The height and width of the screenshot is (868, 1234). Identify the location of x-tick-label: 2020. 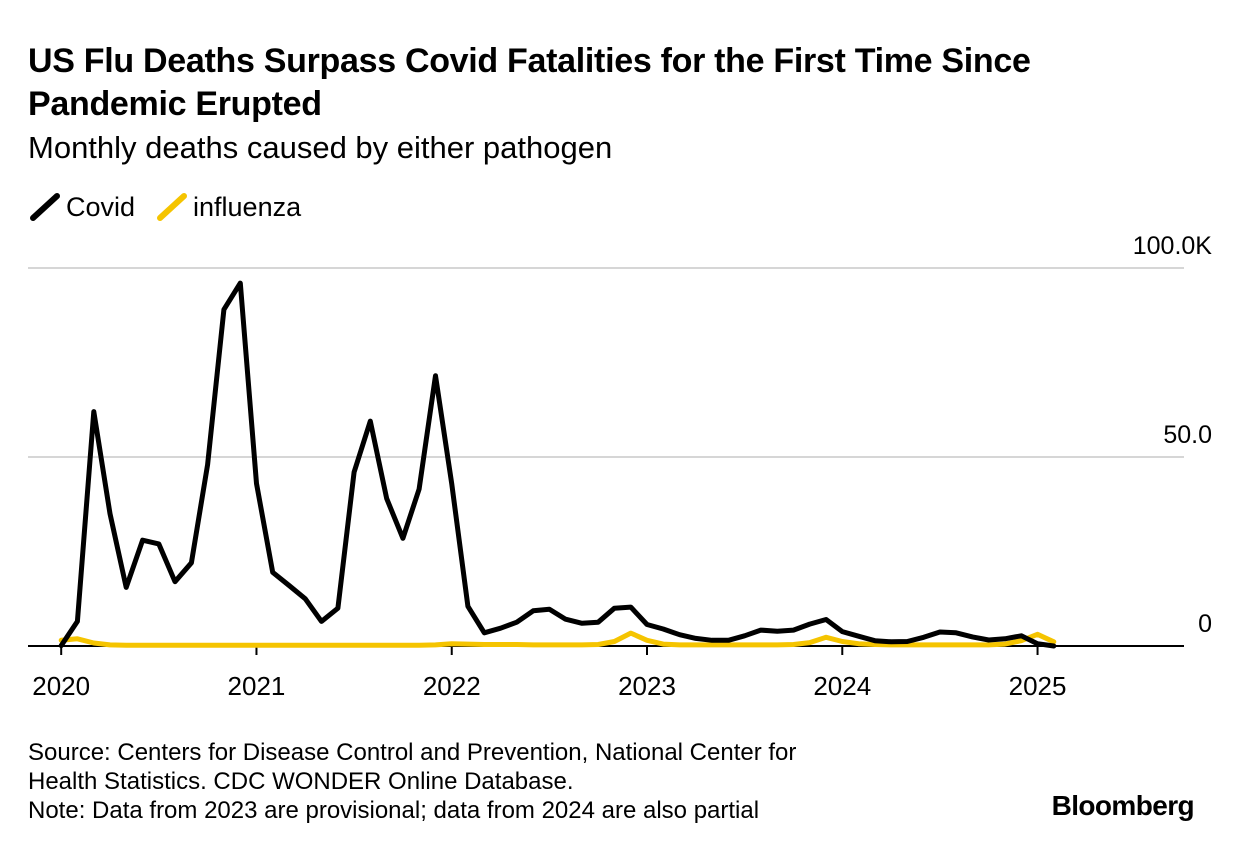
(61, 686).